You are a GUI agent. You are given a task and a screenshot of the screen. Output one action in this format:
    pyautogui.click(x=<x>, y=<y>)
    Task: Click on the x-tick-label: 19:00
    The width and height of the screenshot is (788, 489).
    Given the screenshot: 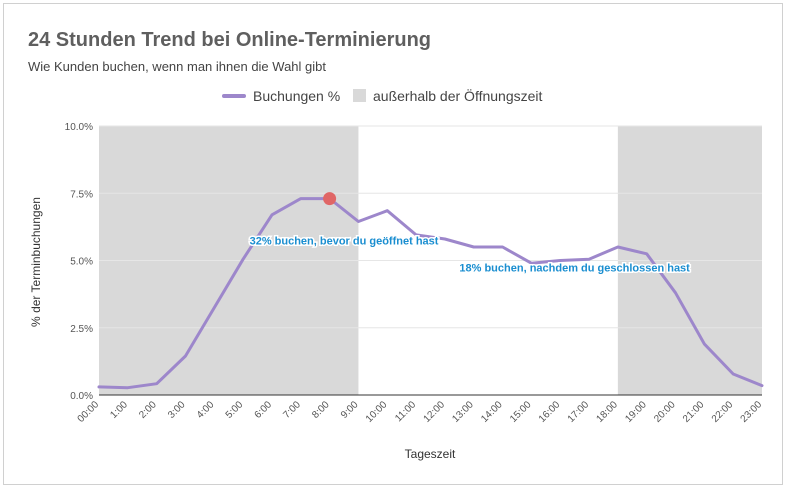 What is the action you would take?
    pyautogui.click(x=636, y=412)
    